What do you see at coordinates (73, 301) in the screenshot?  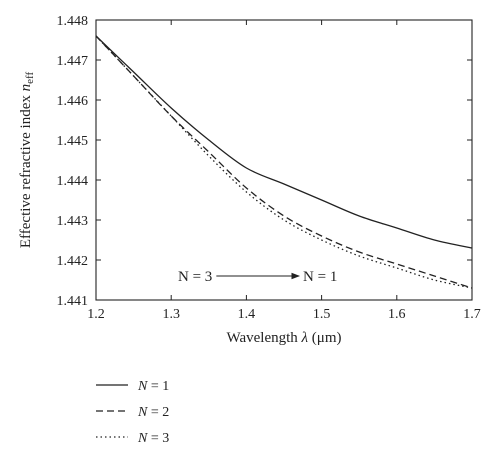 I see `y-tick-label: 1.441` at bounding box center [73, 301].